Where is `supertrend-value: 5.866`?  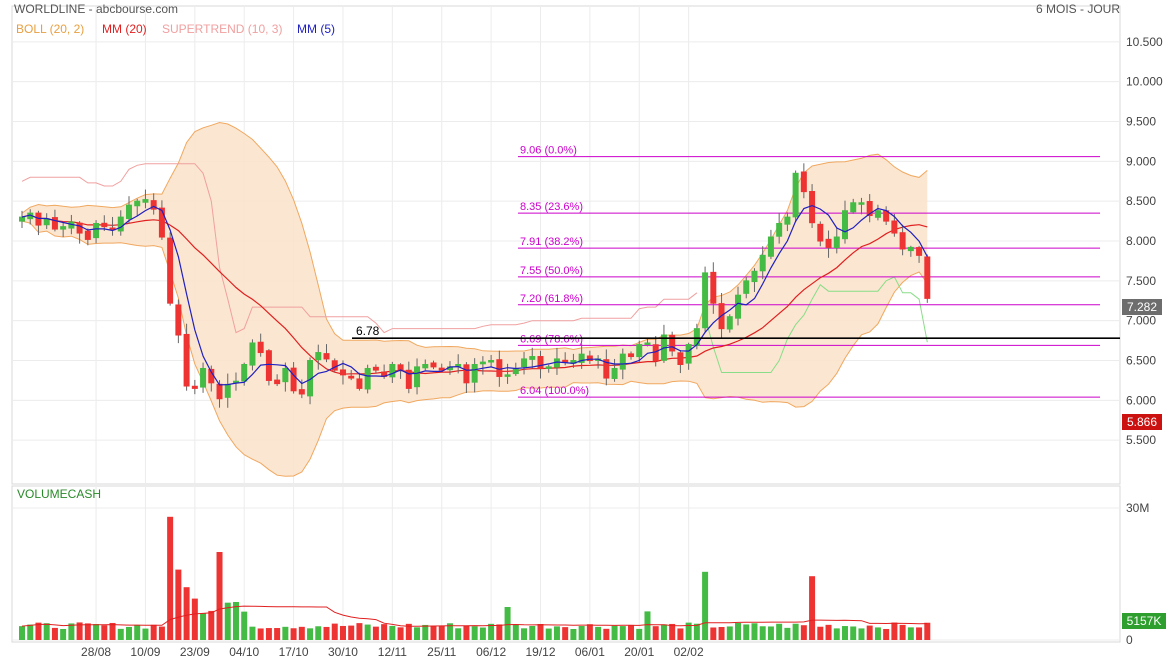
supertrend-value: 5.866 is located at coordinates (1142, 422).